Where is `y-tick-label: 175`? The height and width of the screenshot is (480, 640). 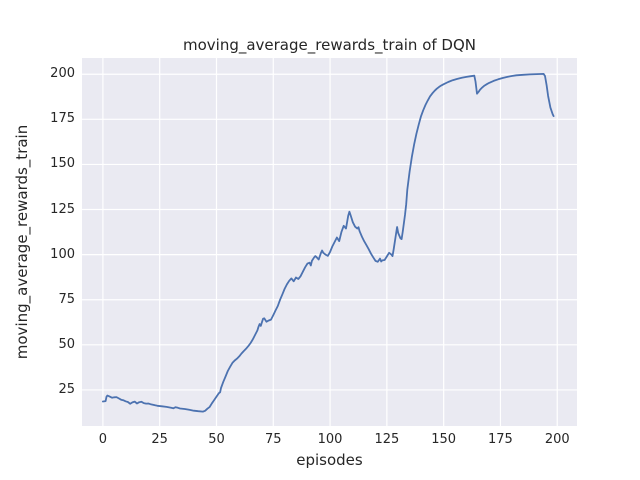 y-tick-label: 175 is located at coordinates (62, 119).